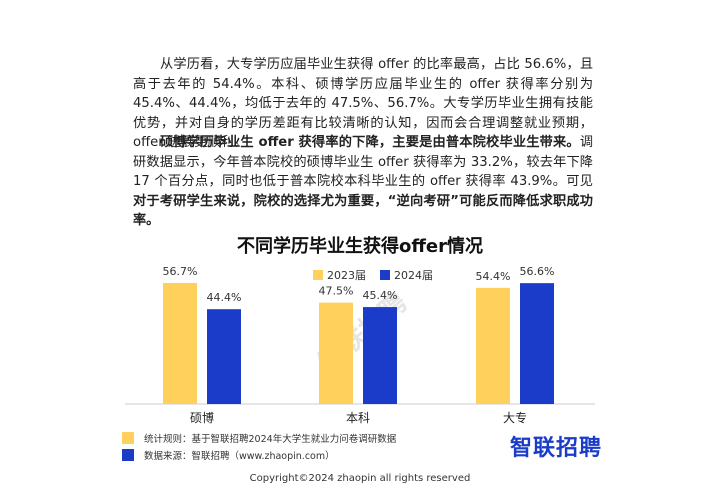 This screenshot has width=720, height=492. Describe the element at coordinates (318, 275) in the screenshot. I see `legend-swatch-2023` at that location.